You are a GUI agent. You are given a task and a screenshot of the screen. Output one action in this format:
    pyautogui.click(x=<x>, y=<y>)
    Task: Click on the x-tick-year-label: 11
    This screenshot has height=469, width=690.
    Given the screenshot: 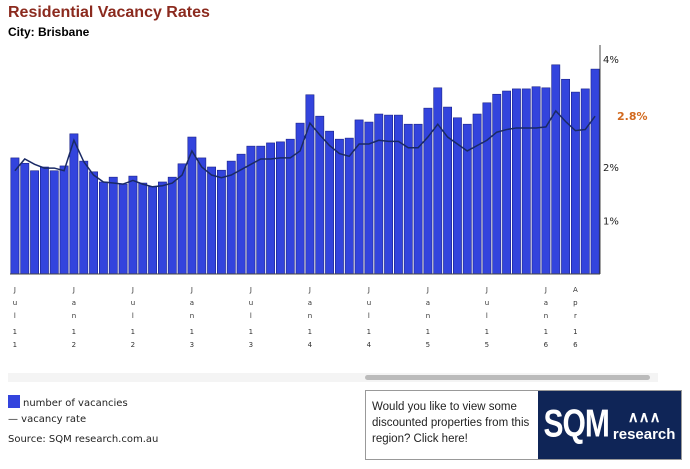 What is the action you would take?
    pyautogui.click(x=14, y=341)
    